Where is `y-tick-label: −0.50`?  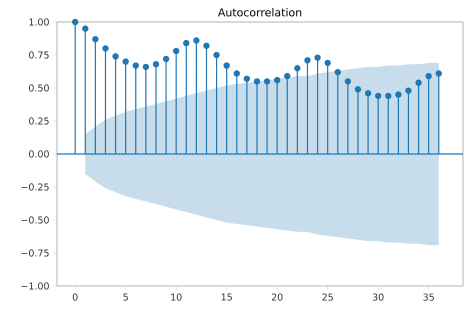
y-tick-label: −0.50 is located at coordinates (35, 220).